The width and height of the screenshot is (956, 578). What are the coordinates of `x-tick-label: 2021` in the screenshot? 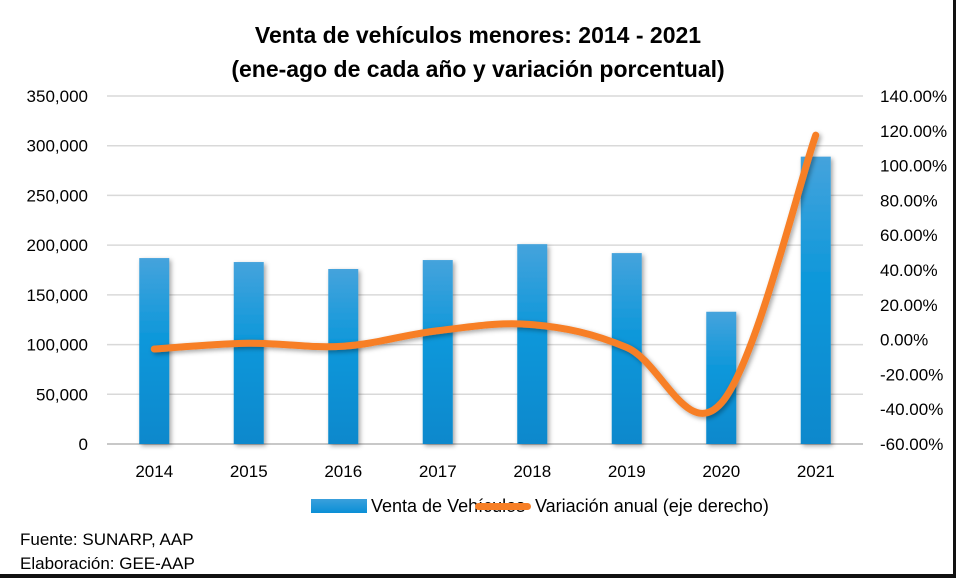 It's located at (816, 471).